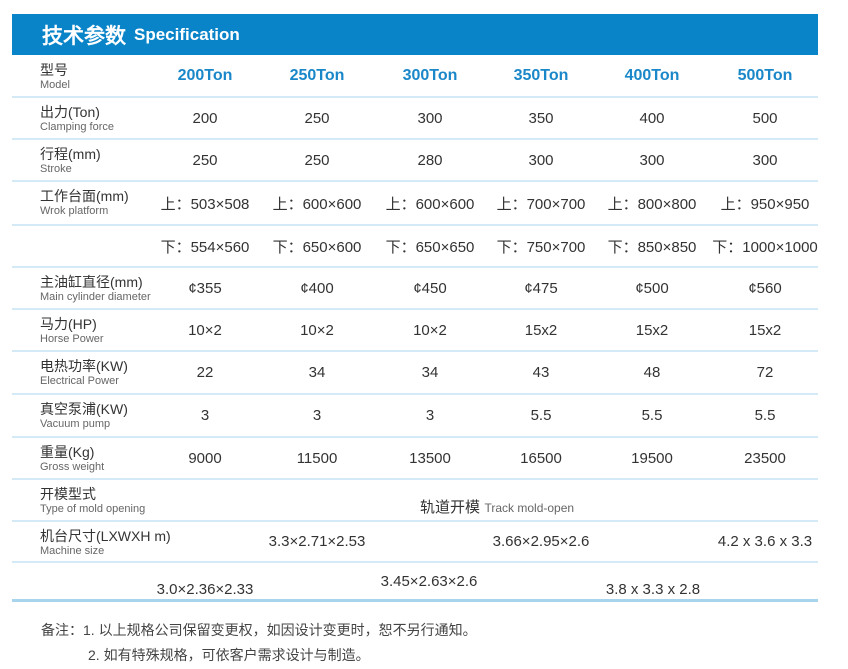 The image size is (848, 669). I want to click on row-label-zh: 机台尺寸(LXWXH m), so click(105, 536).